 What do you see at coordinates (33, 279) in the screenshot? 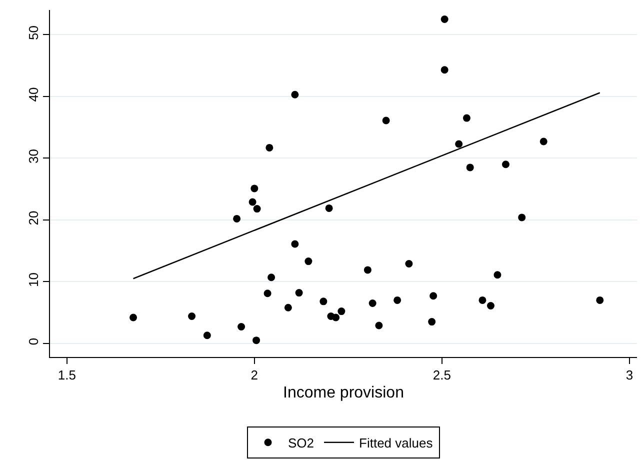
I see `y-tick-label: 10` at bounding box center [33, 279].